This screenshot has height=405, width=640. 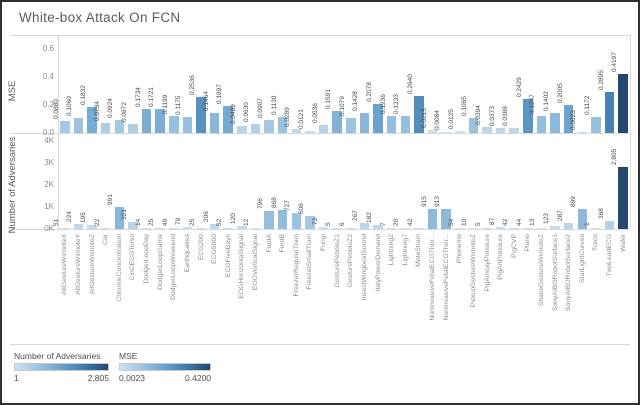 What do you see at coordinates (146, 120) in the screenshot?
I see `bar-DodgerLoopDay` at bounding box center [146, 120].